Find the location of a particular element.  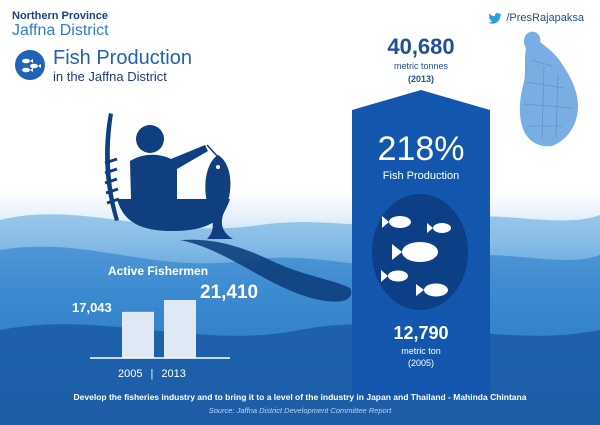

twitter-bird-icon is located at coordinates (495, 18).